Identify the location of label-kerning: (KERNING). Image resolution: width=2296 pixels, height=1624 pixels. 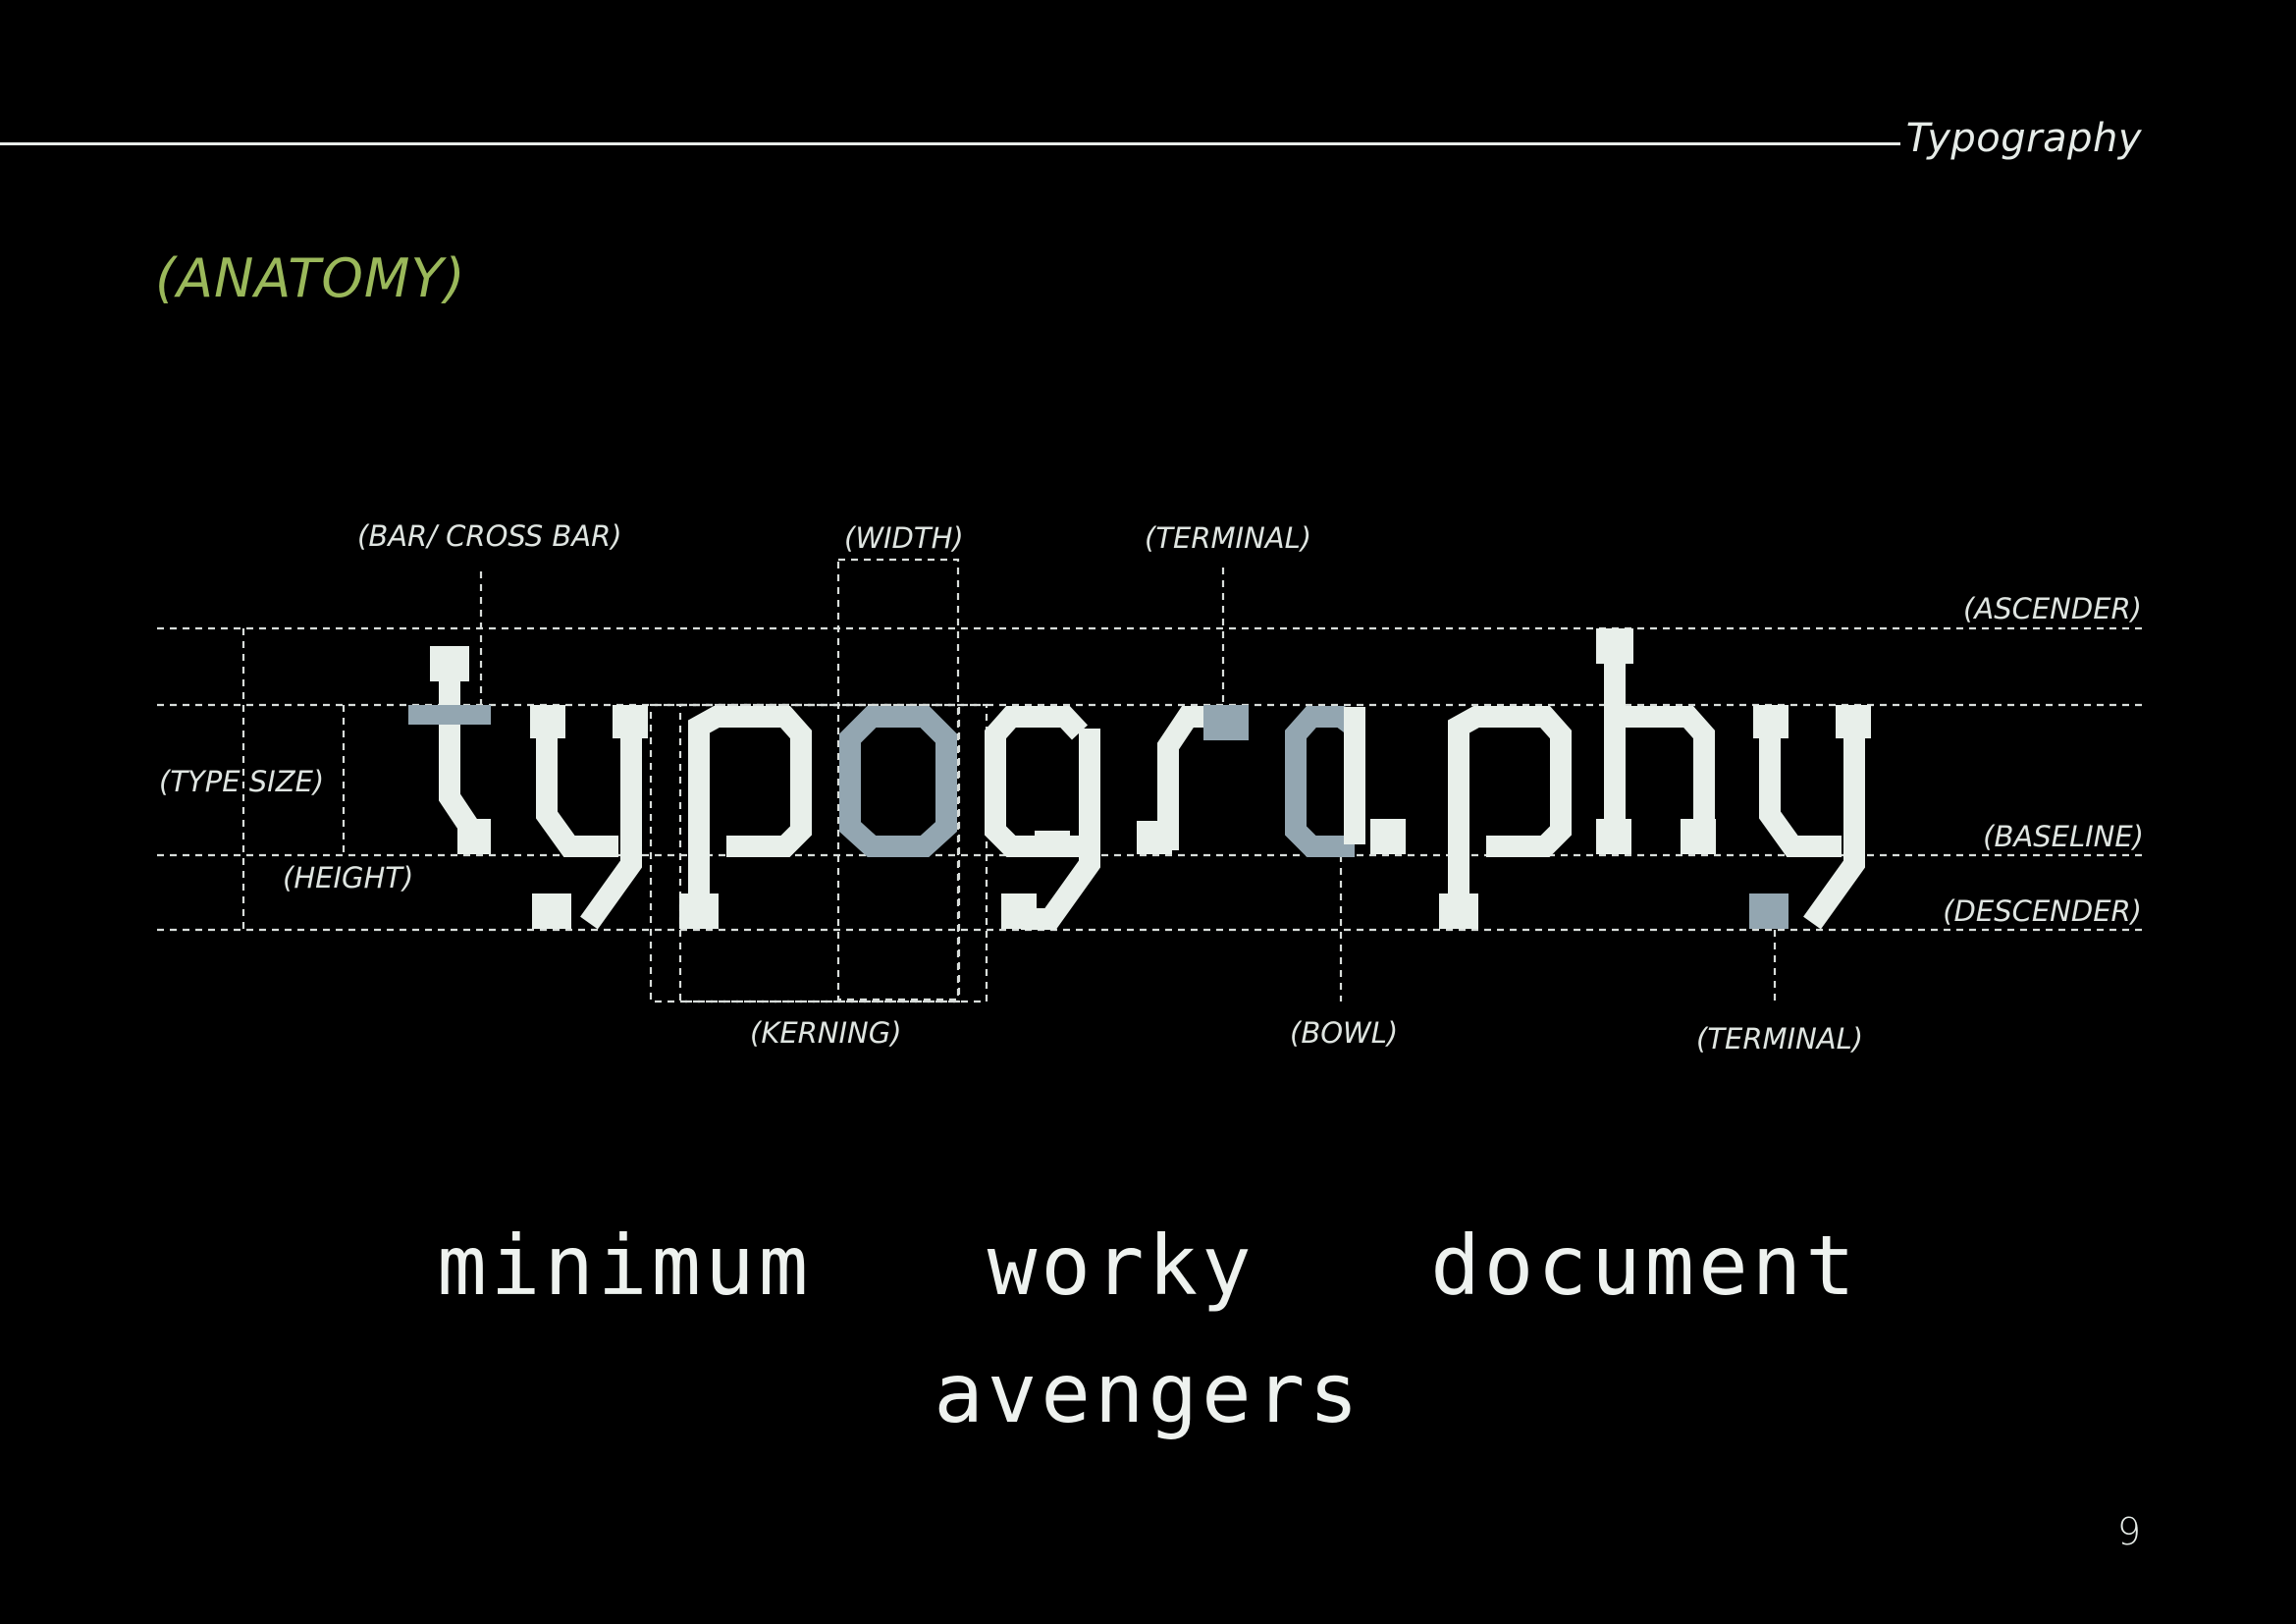
(826, 1033).